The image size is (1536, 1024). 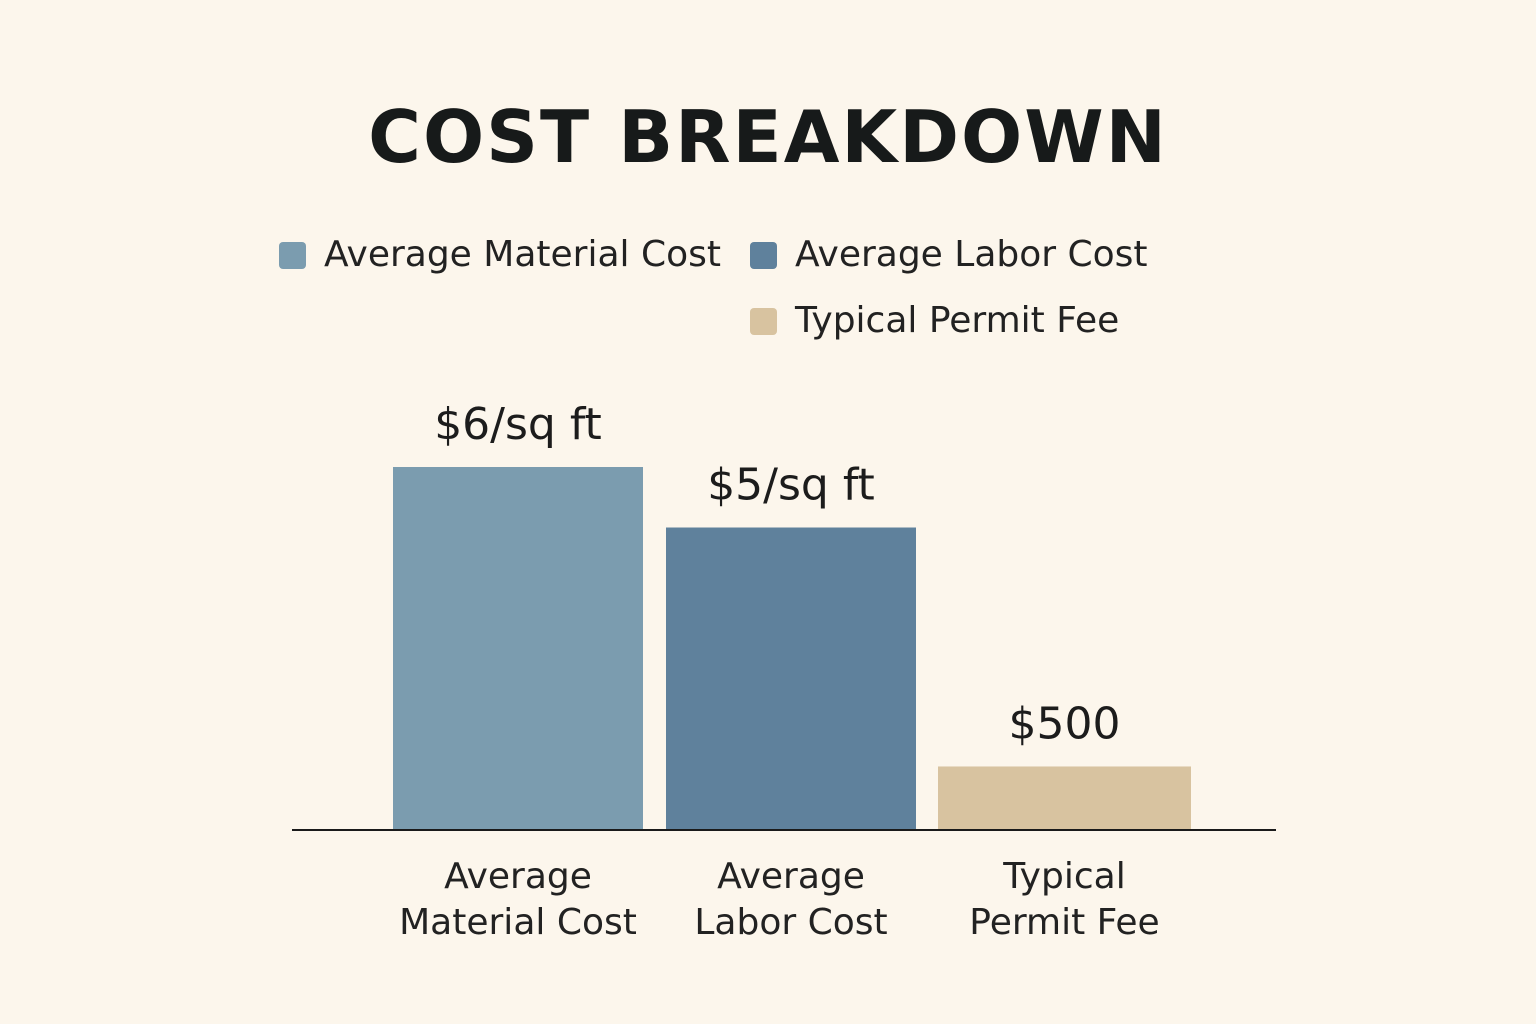 What do you see at coordinates (518, 876) in the screenshot?
I see `category-label-1-line-1: Average` at bounding box center [518, 876].